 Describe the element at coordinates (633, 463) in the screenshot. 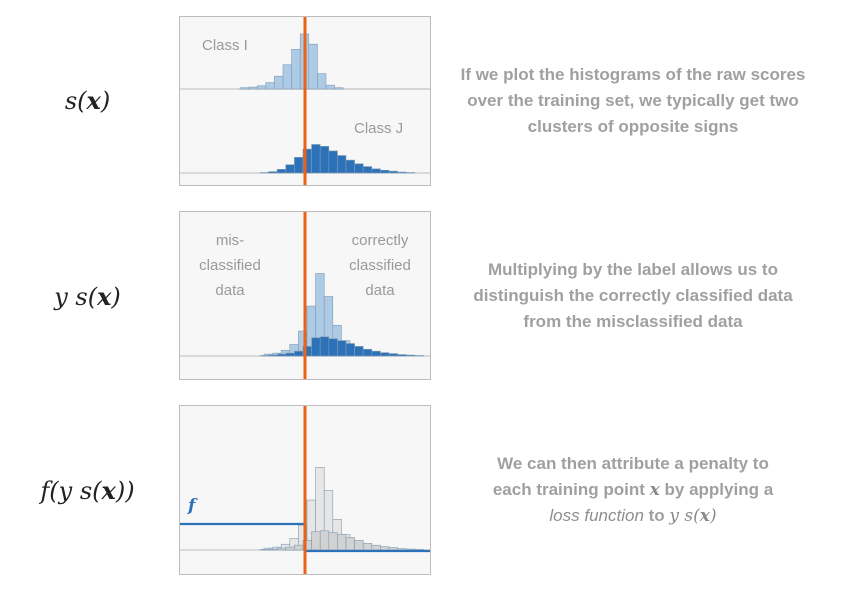

I see `desc-line-1: We can then attribute a penalty to` at that location.